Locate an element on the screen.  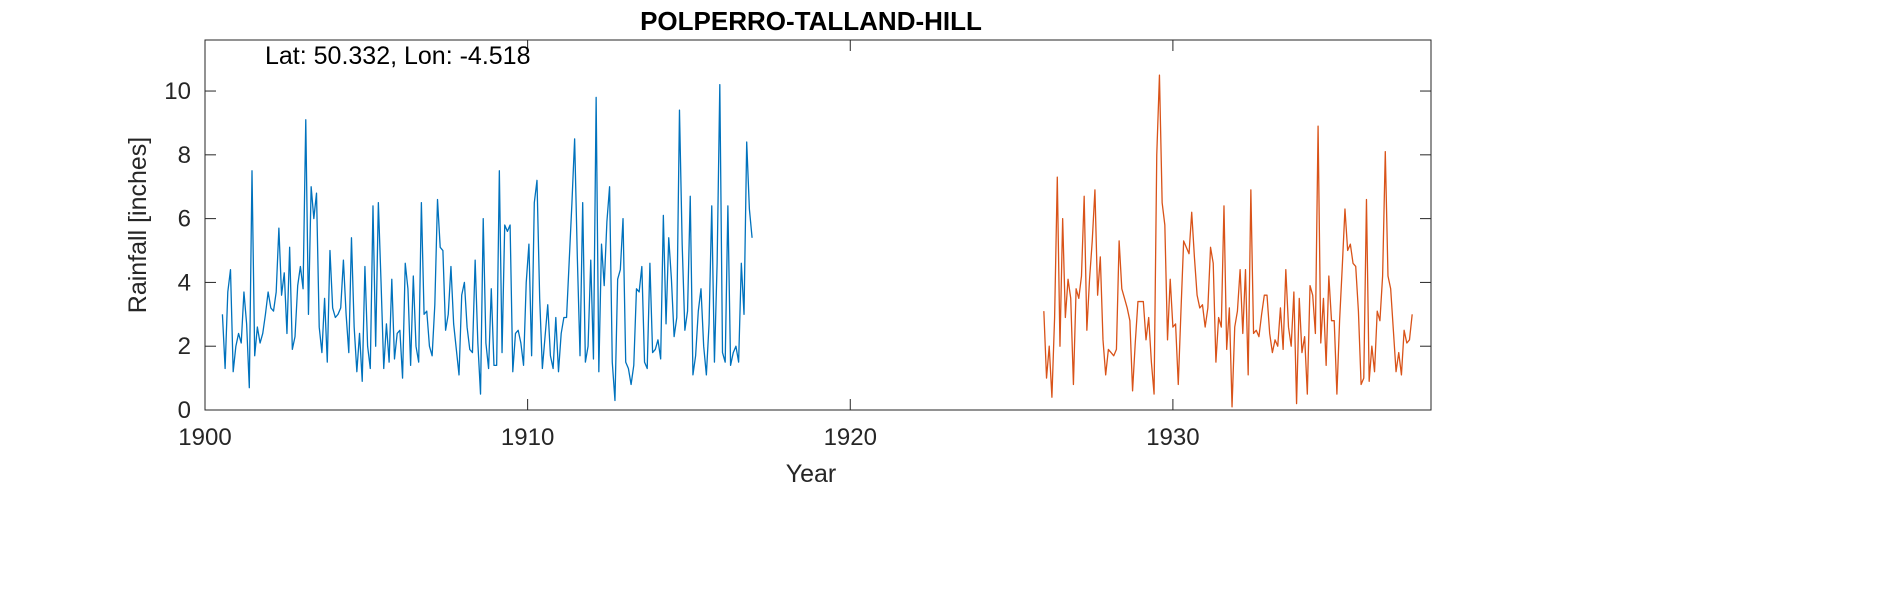
x-axis-label: Year is located at coordinates (811, 474).